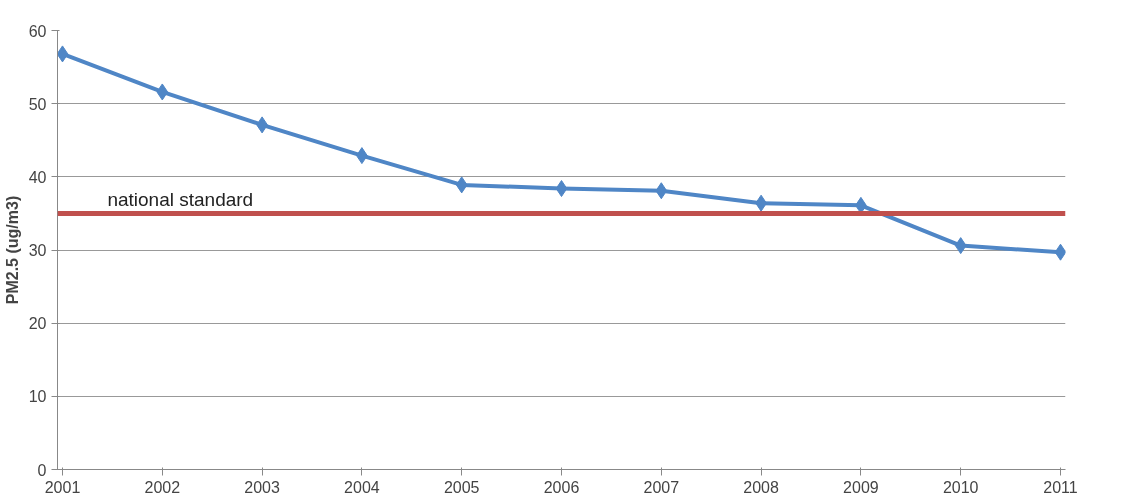  Describe the element at coordinates (561, 487) in the screenshot. I see `x-tick-label: 2006` at that location.